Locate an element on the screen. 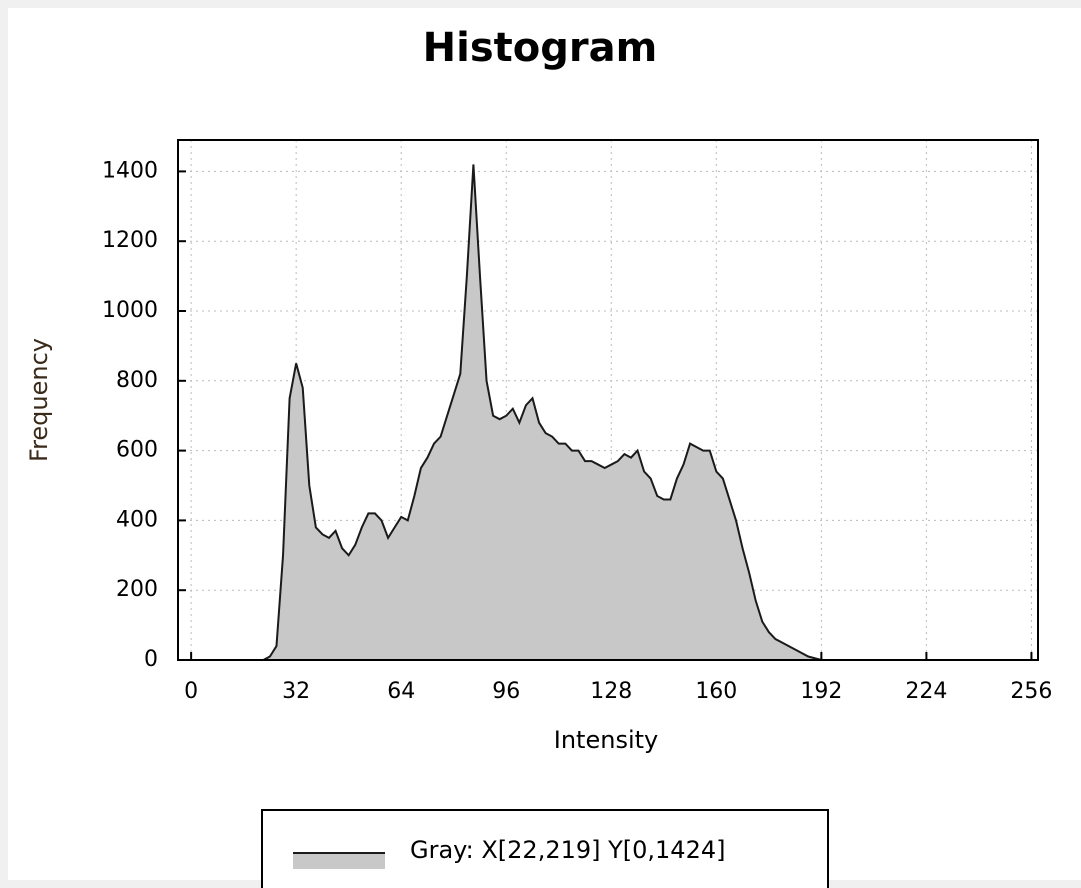 The height and width of the screenshot is (888, 1081). x-tick-label: 160 is located at coordinates (716, 691).